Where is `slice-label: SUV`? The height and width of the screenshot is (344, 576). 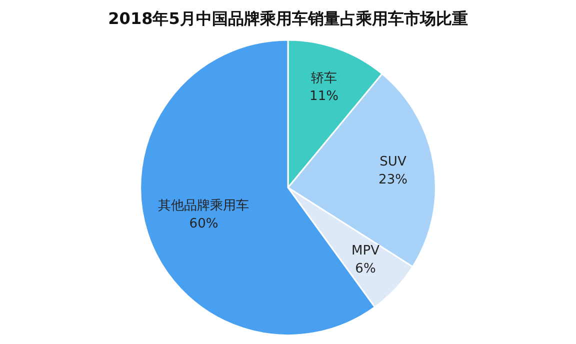 slice-label: SUV is located at coordinates (393, 162).